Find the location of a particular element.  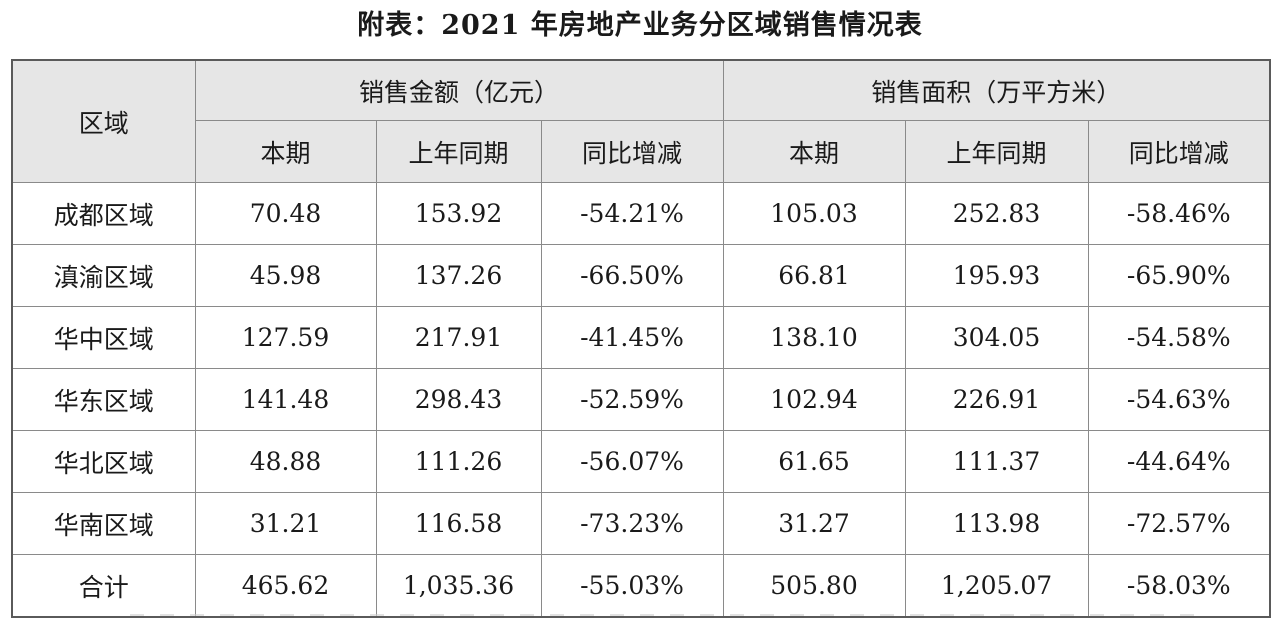

amount-current-cell: 141.48 is located at coordinates (285, 399).